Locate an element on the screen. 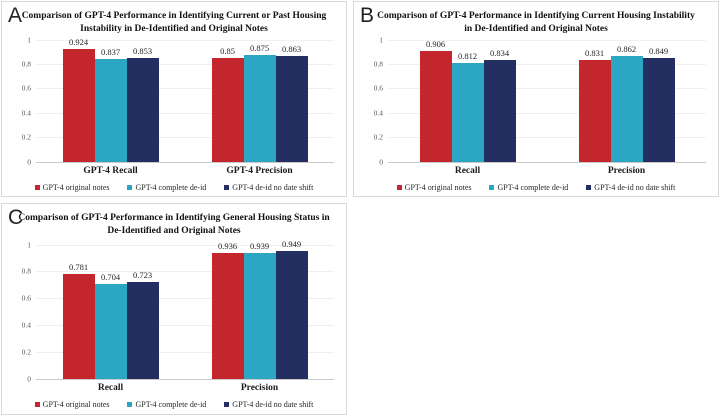  bar: 0.837 is located at coordinates (110, 104).